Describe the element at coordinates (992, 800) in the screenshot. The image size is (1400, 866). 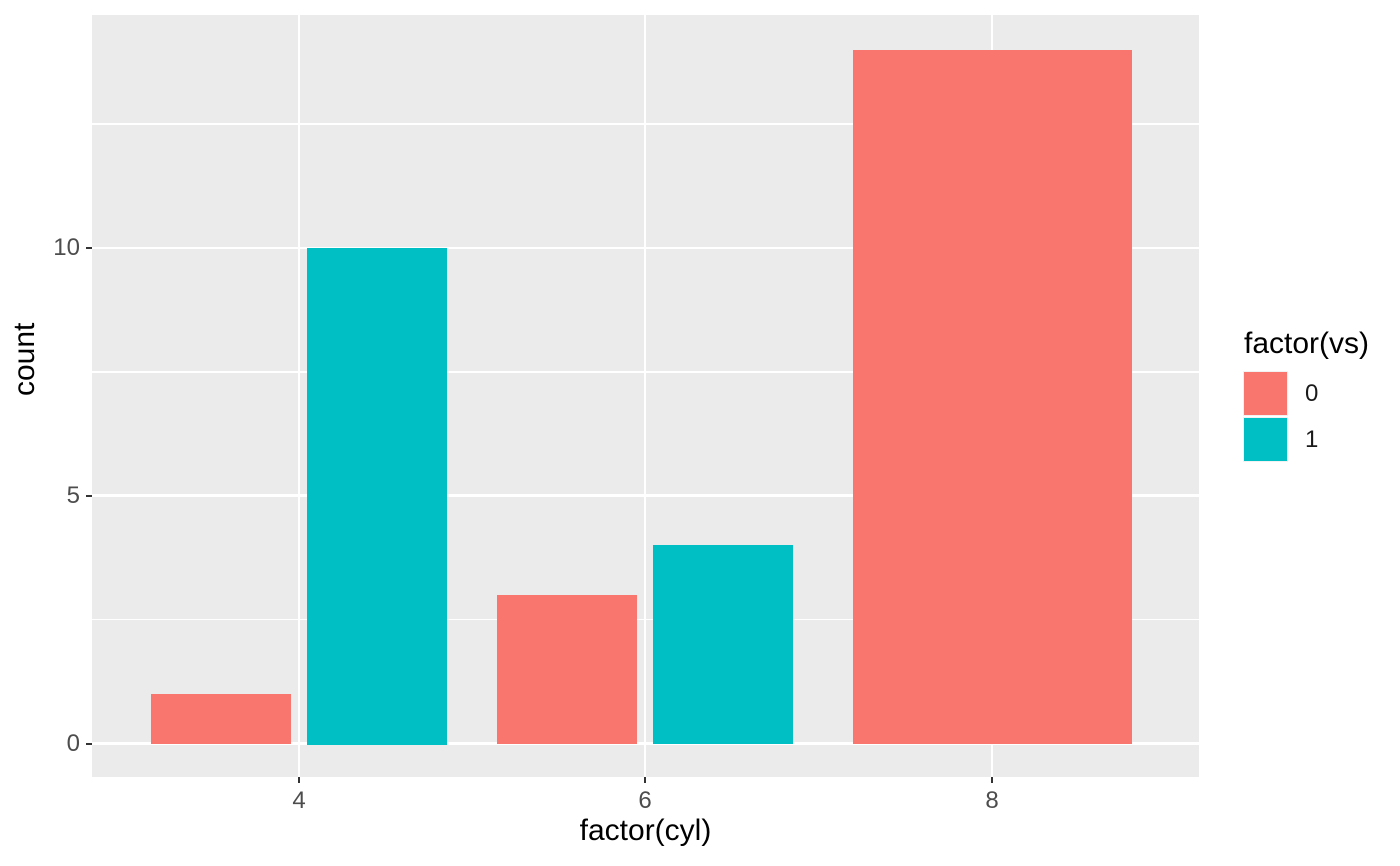
I see `x-tick-label: 8` at that location.